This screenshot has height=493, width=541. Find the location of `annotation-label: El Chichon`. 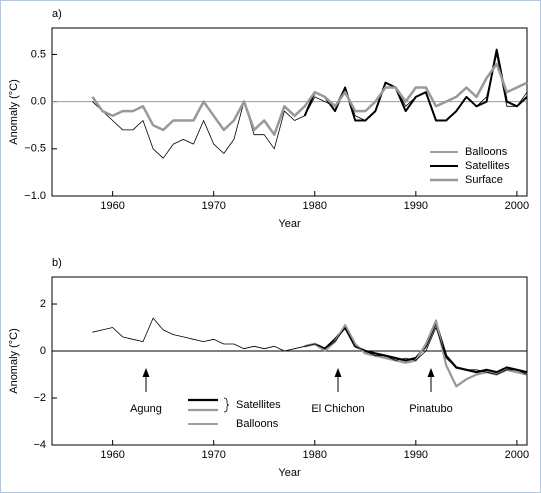

annotation-label: El Chichon is located at coordinates (337, 409).